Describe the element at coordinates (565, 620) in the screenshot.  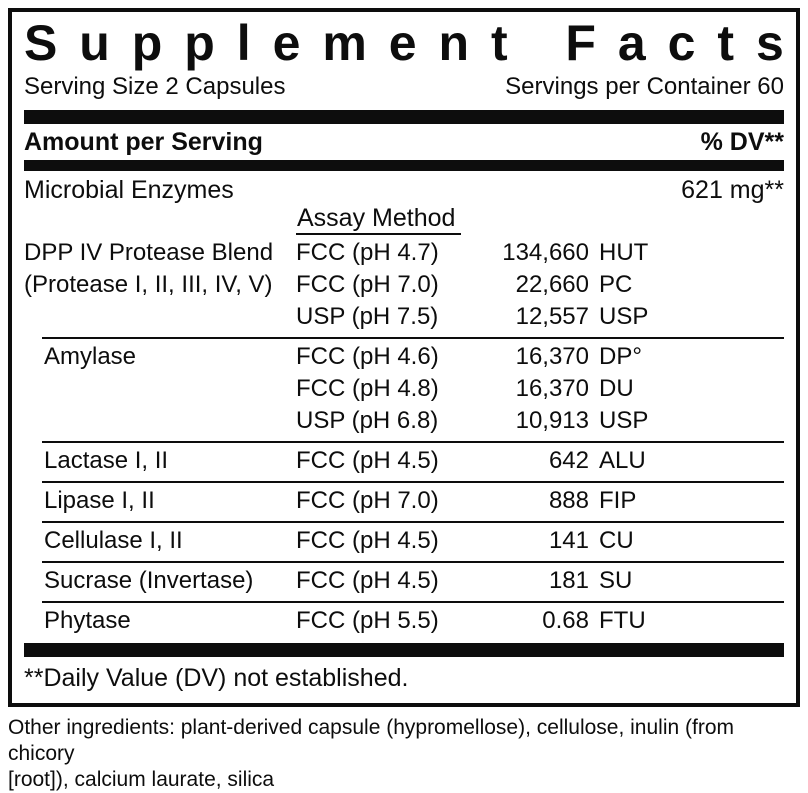
I see `amount-value: 0.68` at that location.